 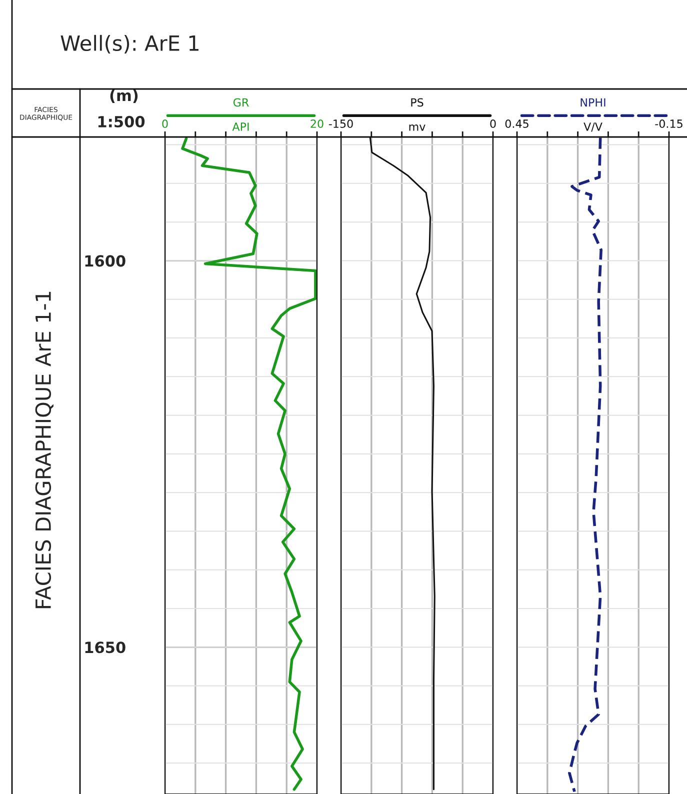 I want to click on x-tick-label: 0.45, so click(x=516, y=124).